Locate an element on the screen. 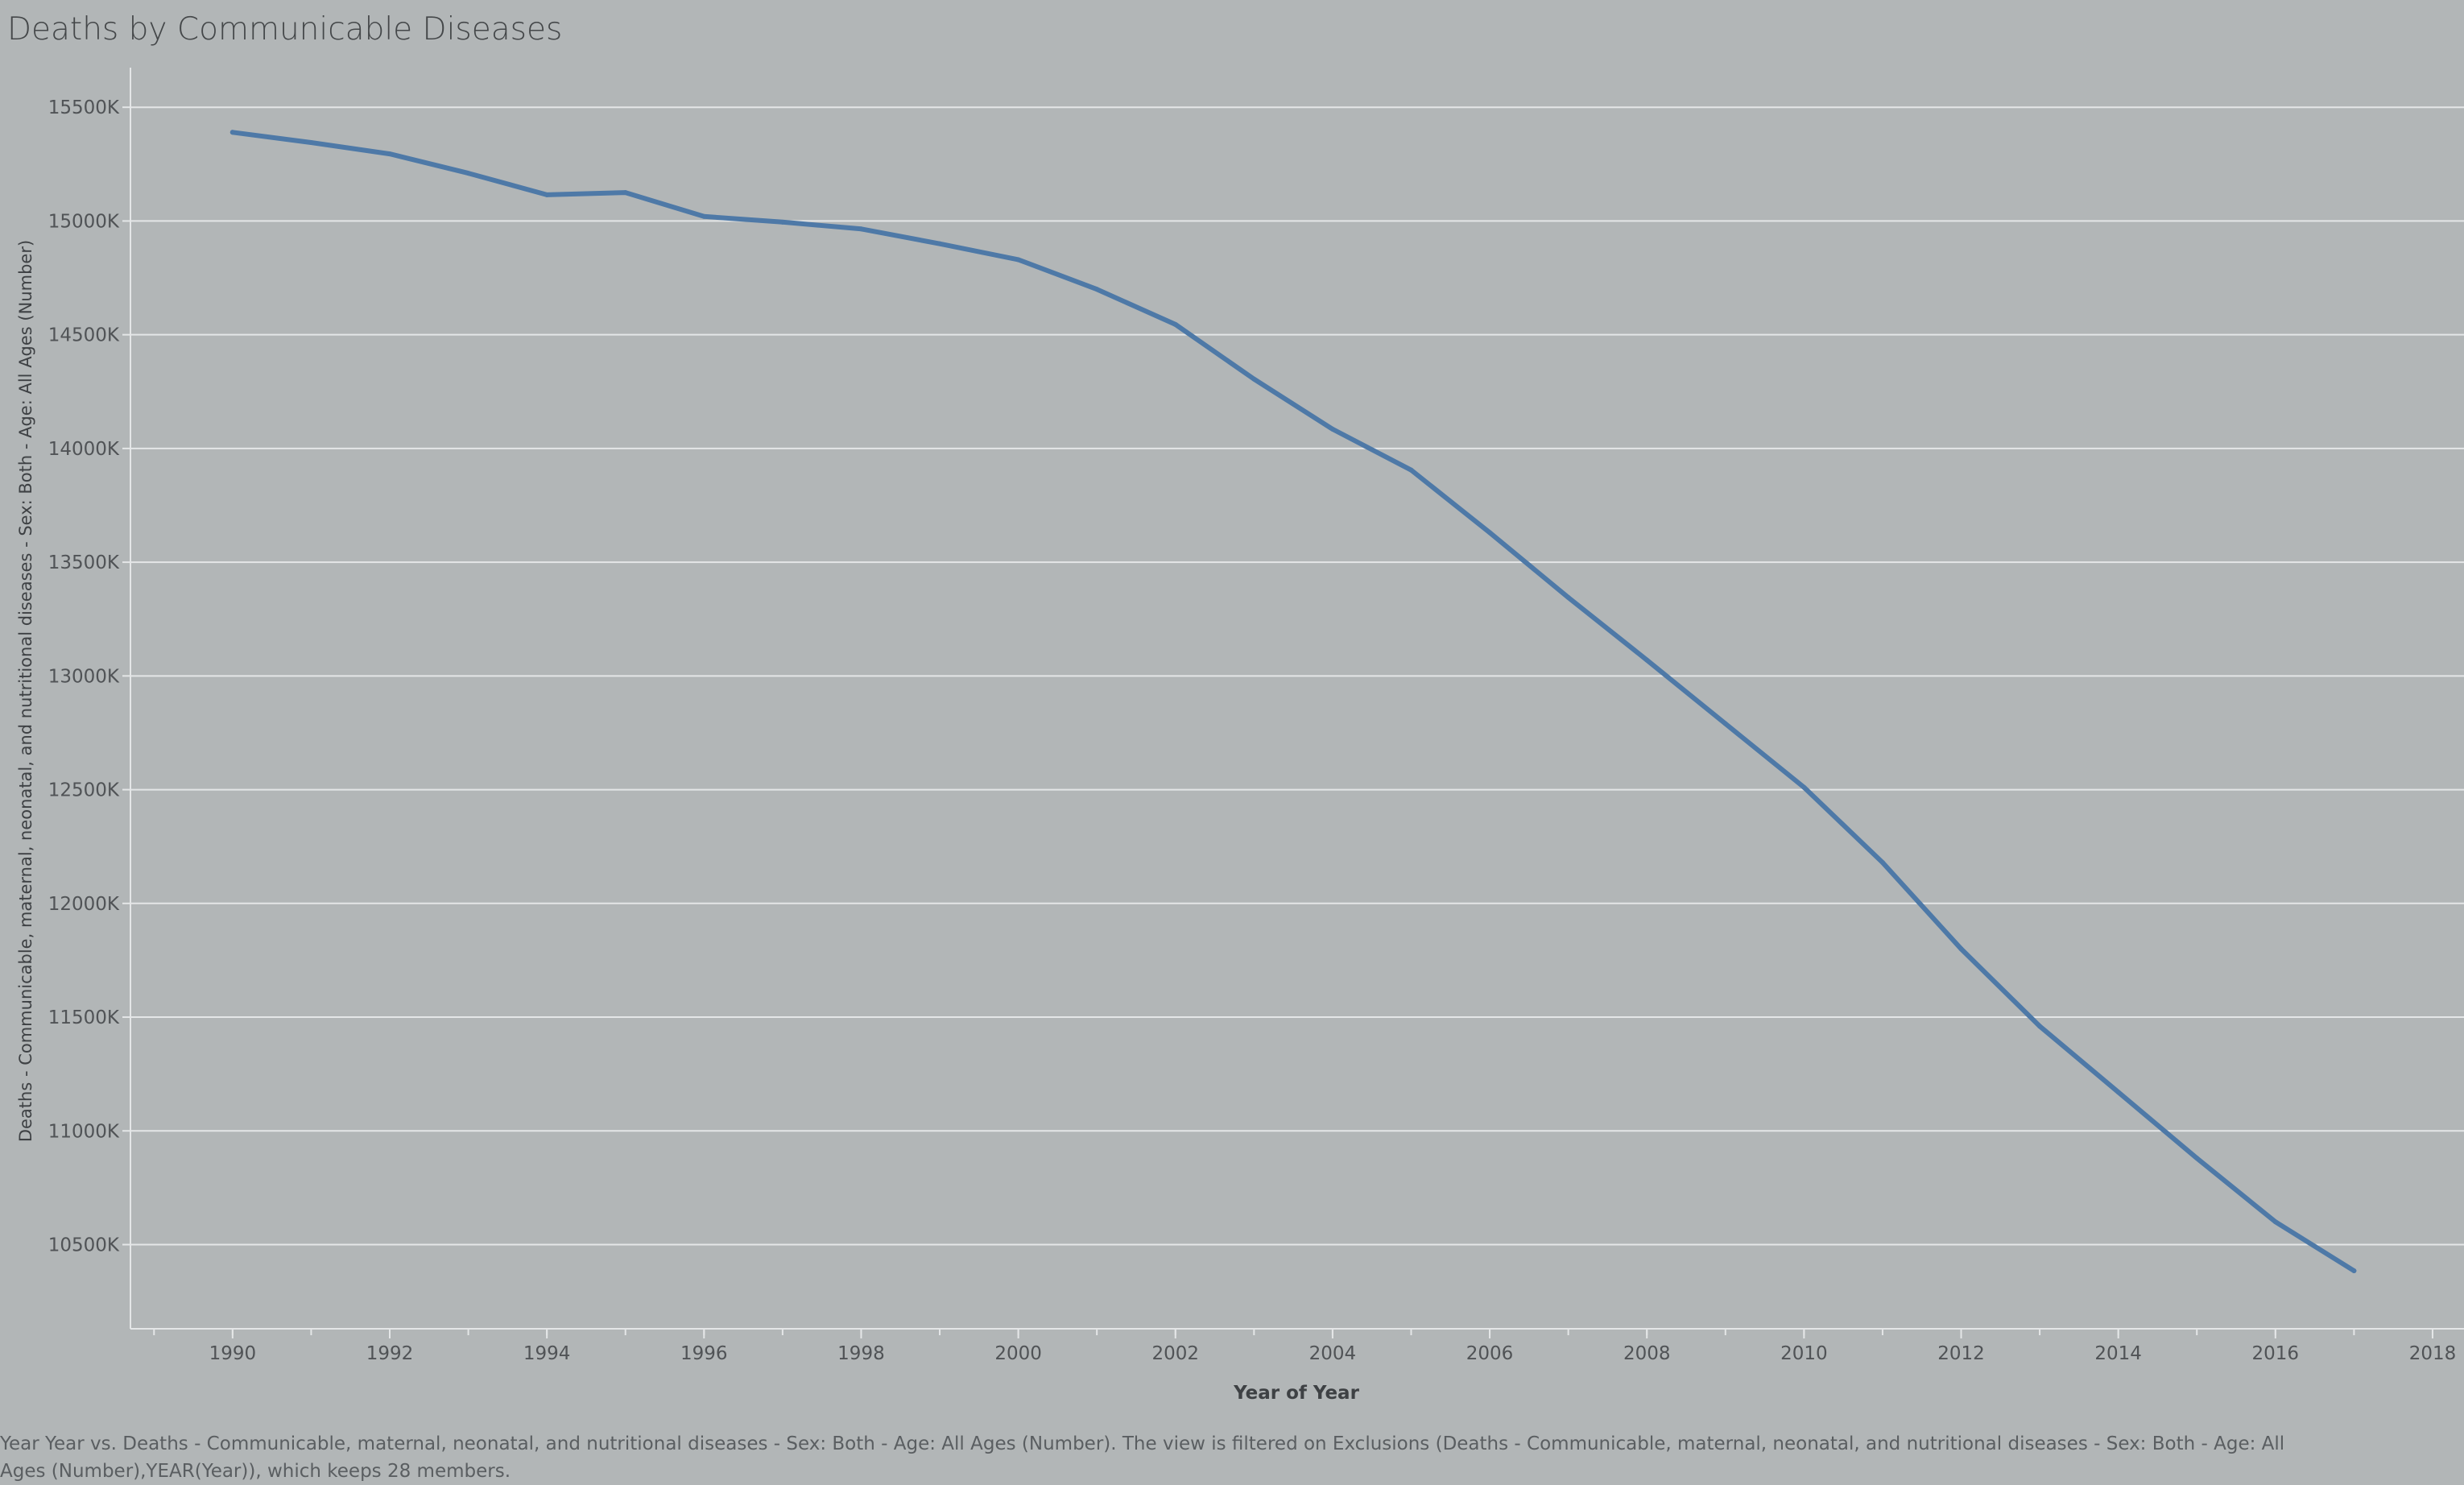  y-tick-label: 11500K is located at coordinates (84, 1017).